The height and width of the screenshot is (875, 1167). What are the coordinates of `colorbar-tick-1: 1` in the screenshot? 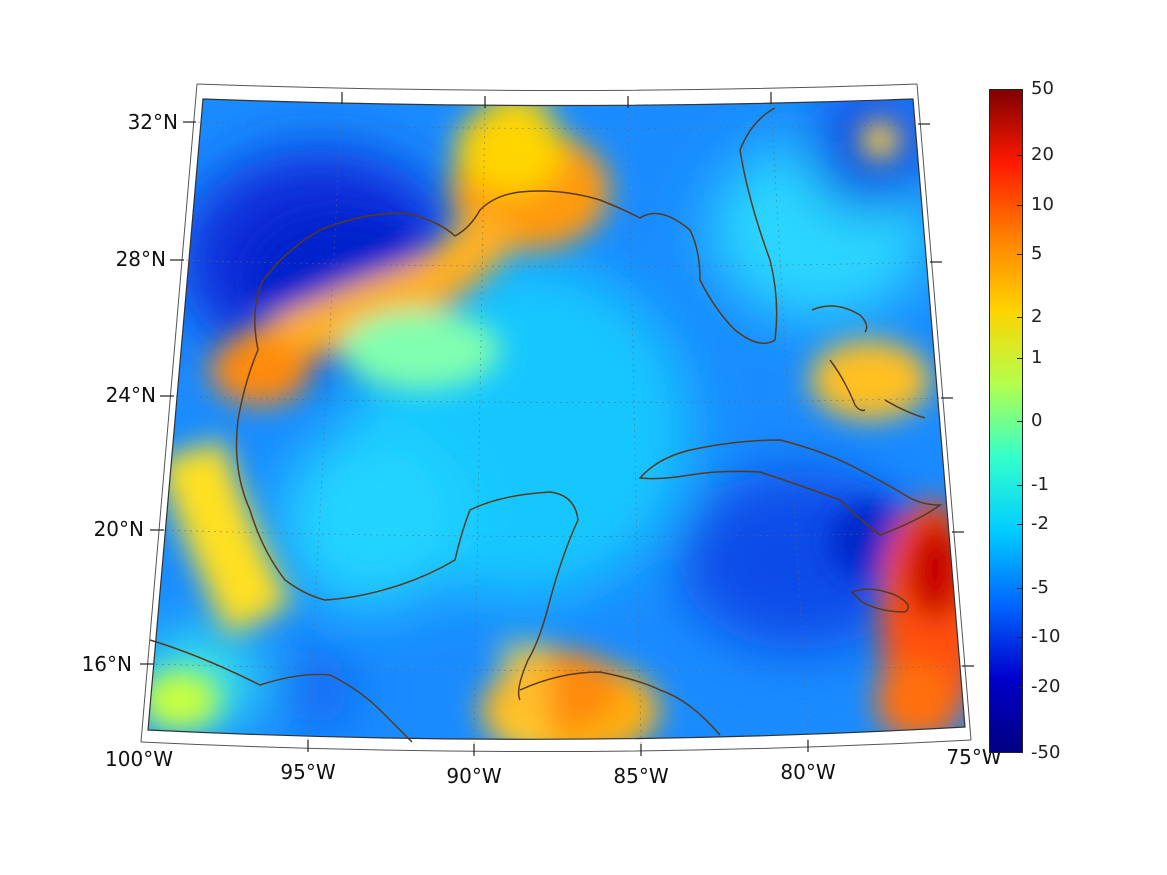 It's located at (1037, 357).